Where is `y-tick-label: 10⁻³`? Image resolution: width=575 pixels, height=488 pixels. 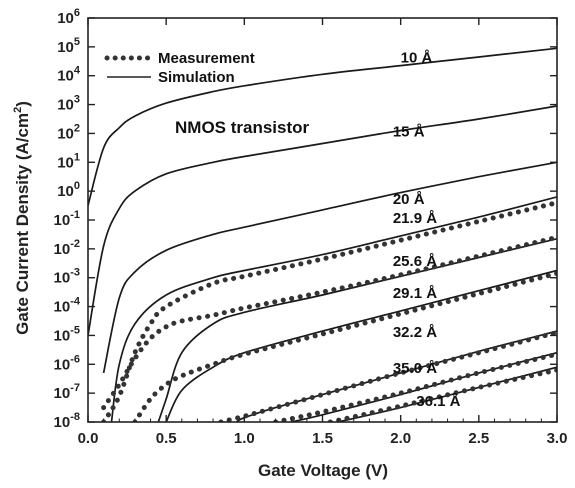
y-tick-label: 10⁻³ is located at coordinates (67, 277).